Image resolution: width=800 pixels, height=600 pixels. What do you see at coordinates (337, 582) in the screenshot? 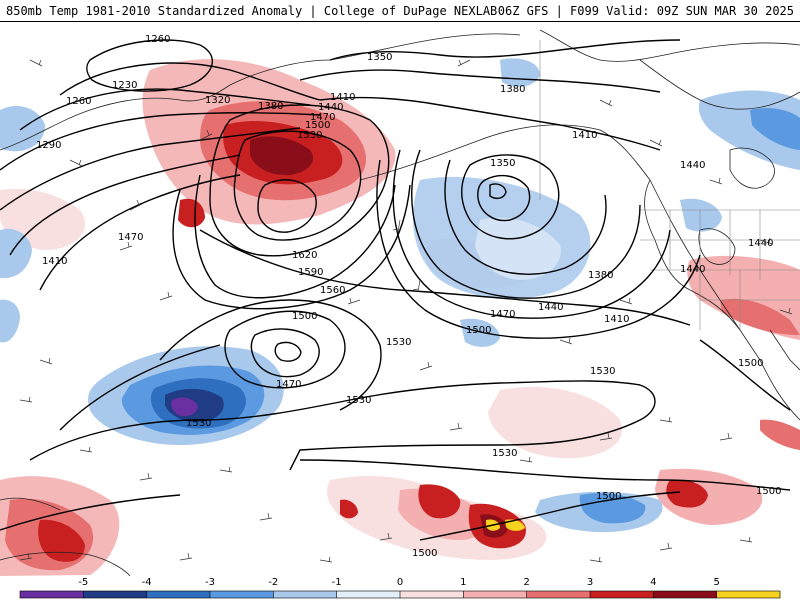
I see `colorbar-tick-label: -1` at bounding box center [337, 582].